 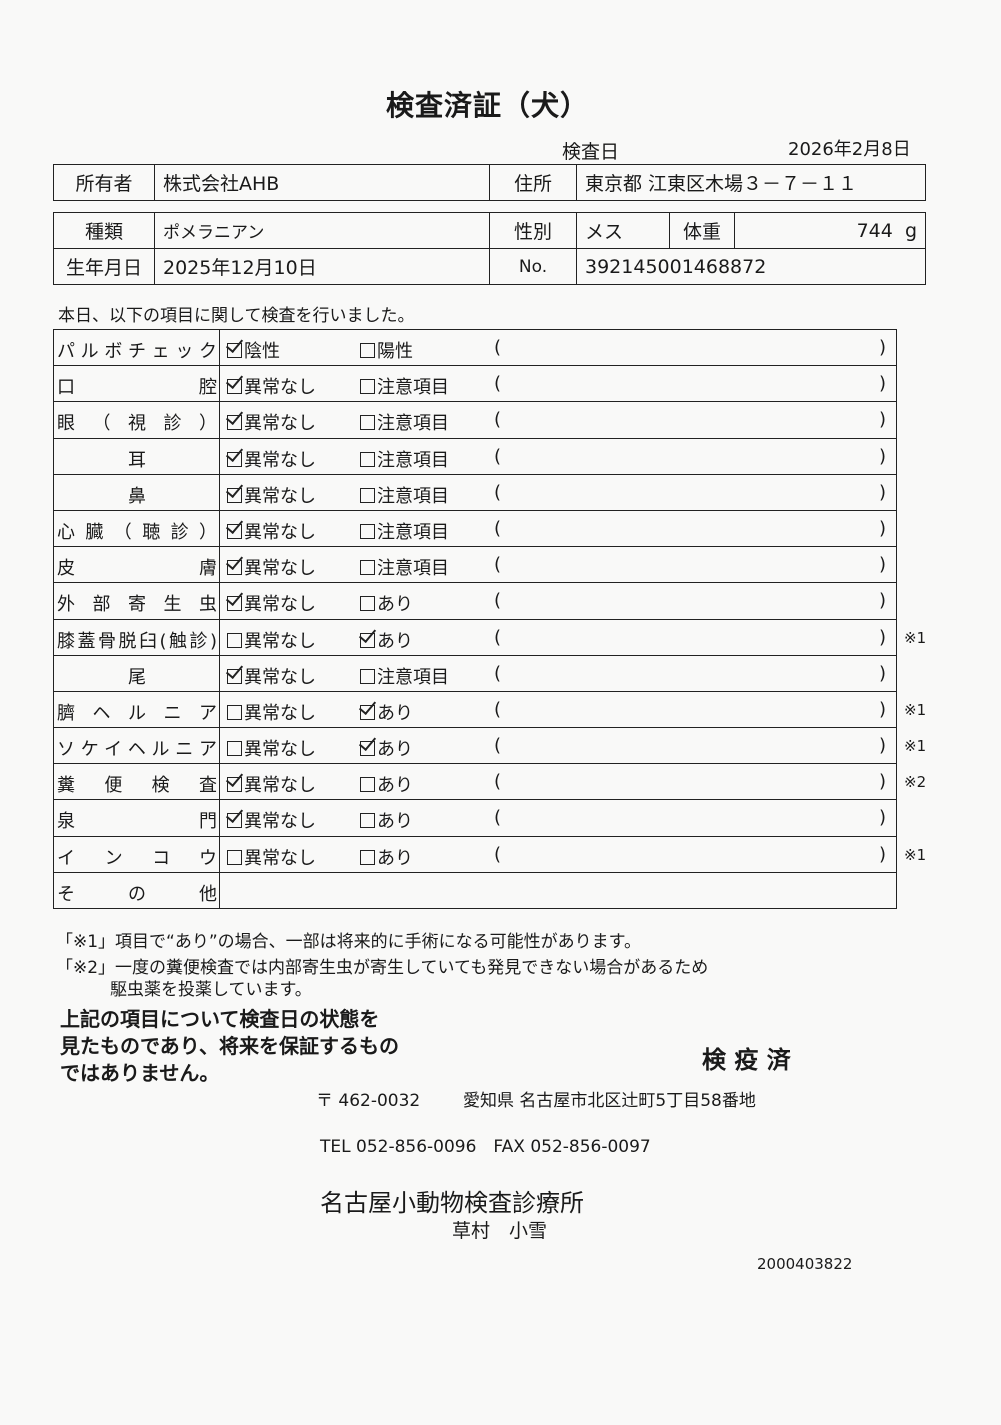 What do you see at coordinates (395, 351) in the screenshot?
I see `option-2-label: 陽性` at bounding box center [395, 351].